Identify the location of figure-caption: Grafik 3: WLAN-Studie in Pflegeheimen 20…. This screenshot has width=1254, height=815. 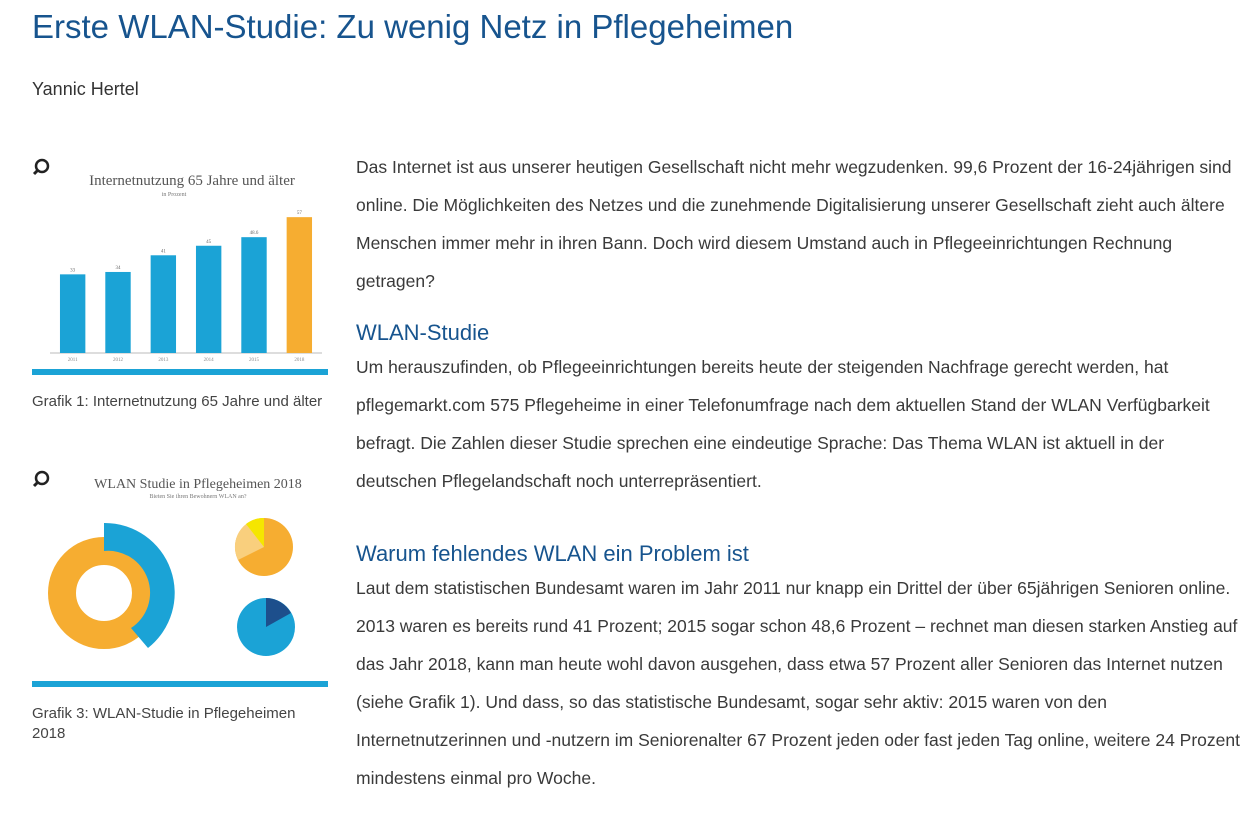
(164, 723).